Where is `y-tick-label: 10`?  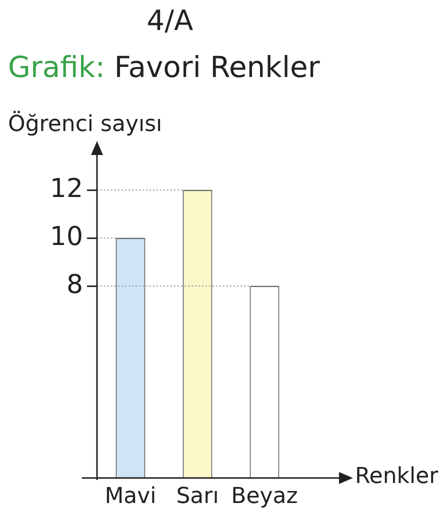 y-tick-label: 10 is located at coordinates (66, 237).